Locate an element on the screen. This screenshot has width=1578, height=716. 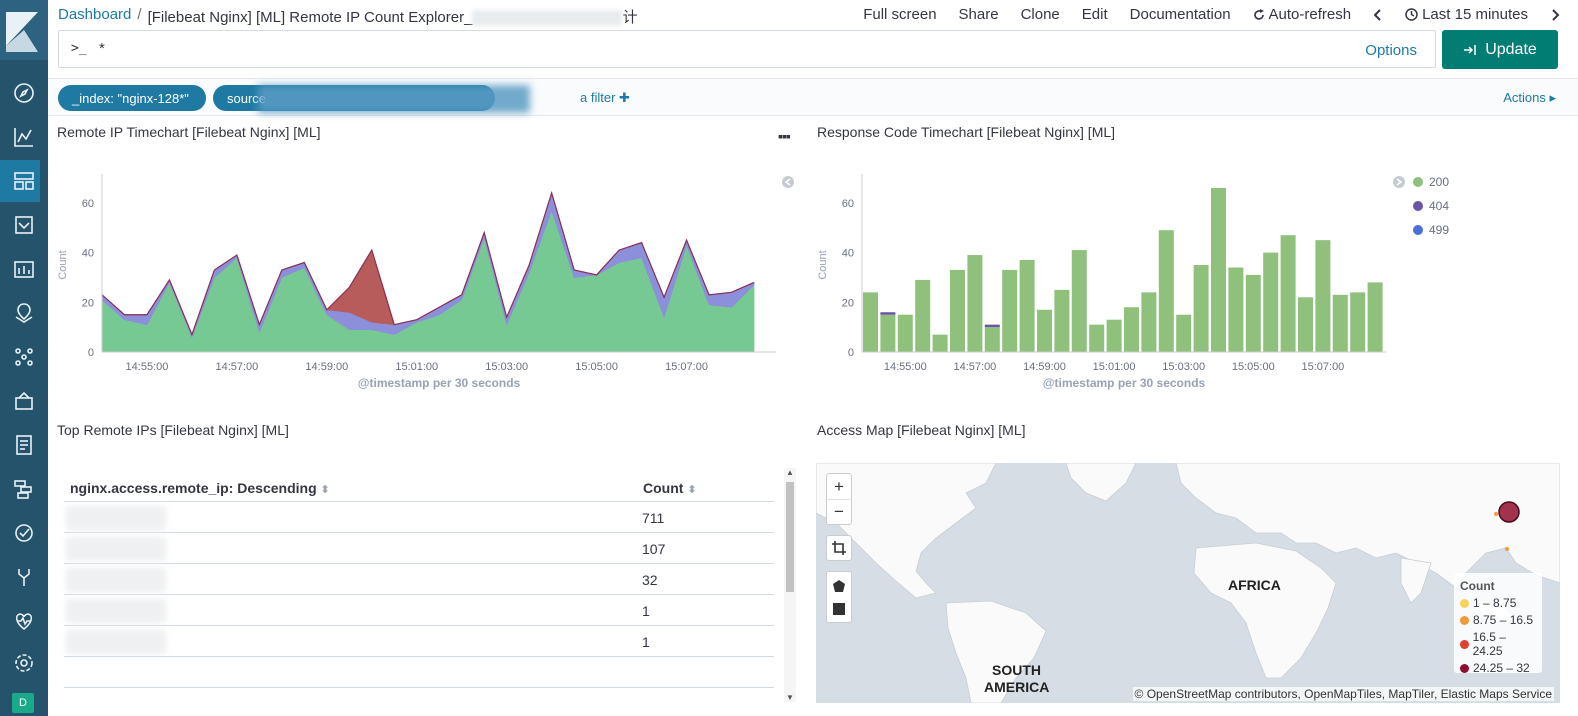
user-avatar: D is located at coordinates (23, 703).